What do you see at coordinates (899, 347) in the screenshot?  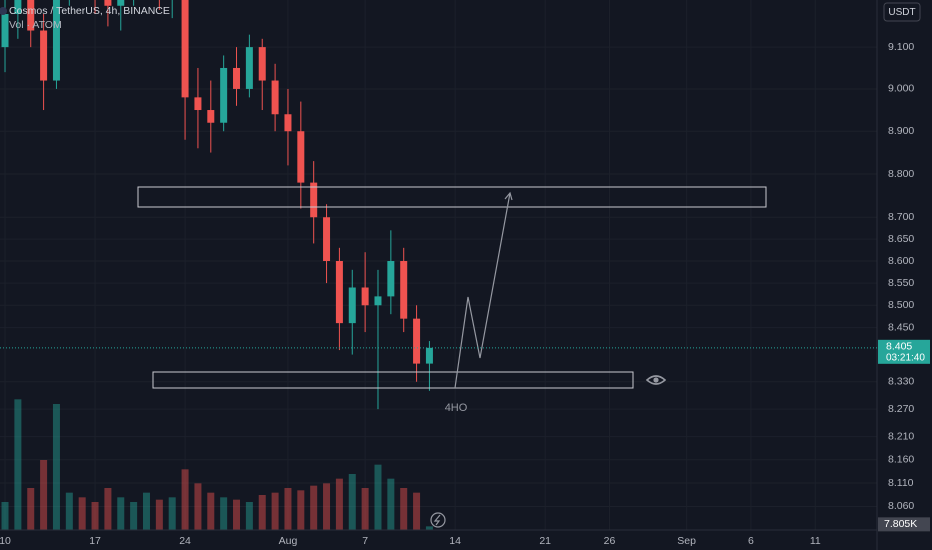 I see `last-price-label: 8.405` at bounding box center [899, 347].